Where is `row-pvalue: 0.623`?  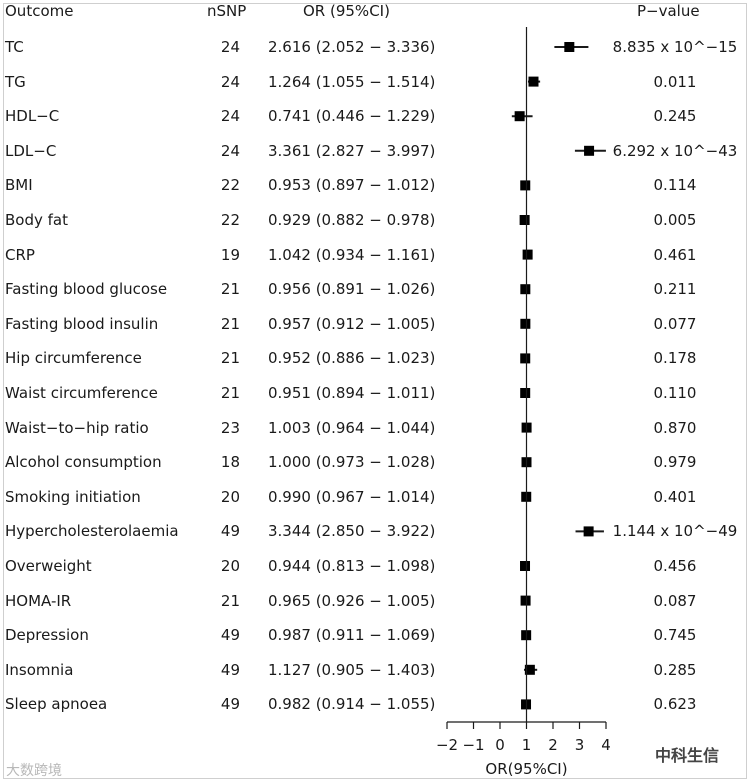 row-pvalue: 0.623 is located at coordinates (675, 704).